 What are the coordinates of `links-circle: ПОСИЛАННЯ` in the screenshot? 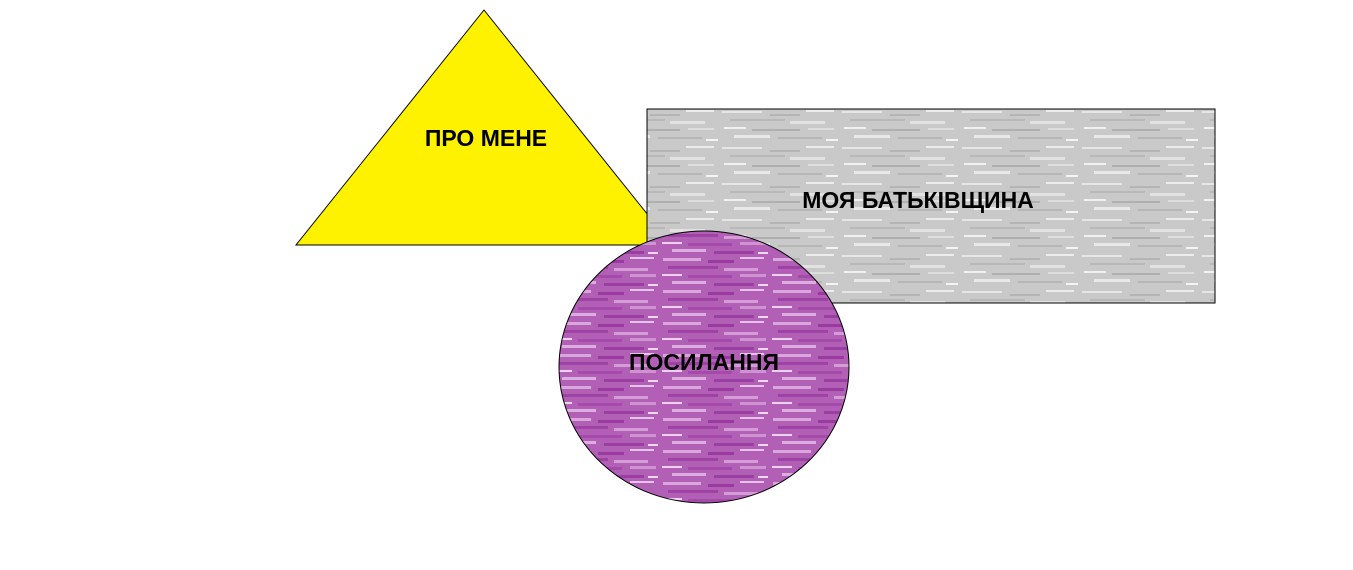 It's located at (704, 367).